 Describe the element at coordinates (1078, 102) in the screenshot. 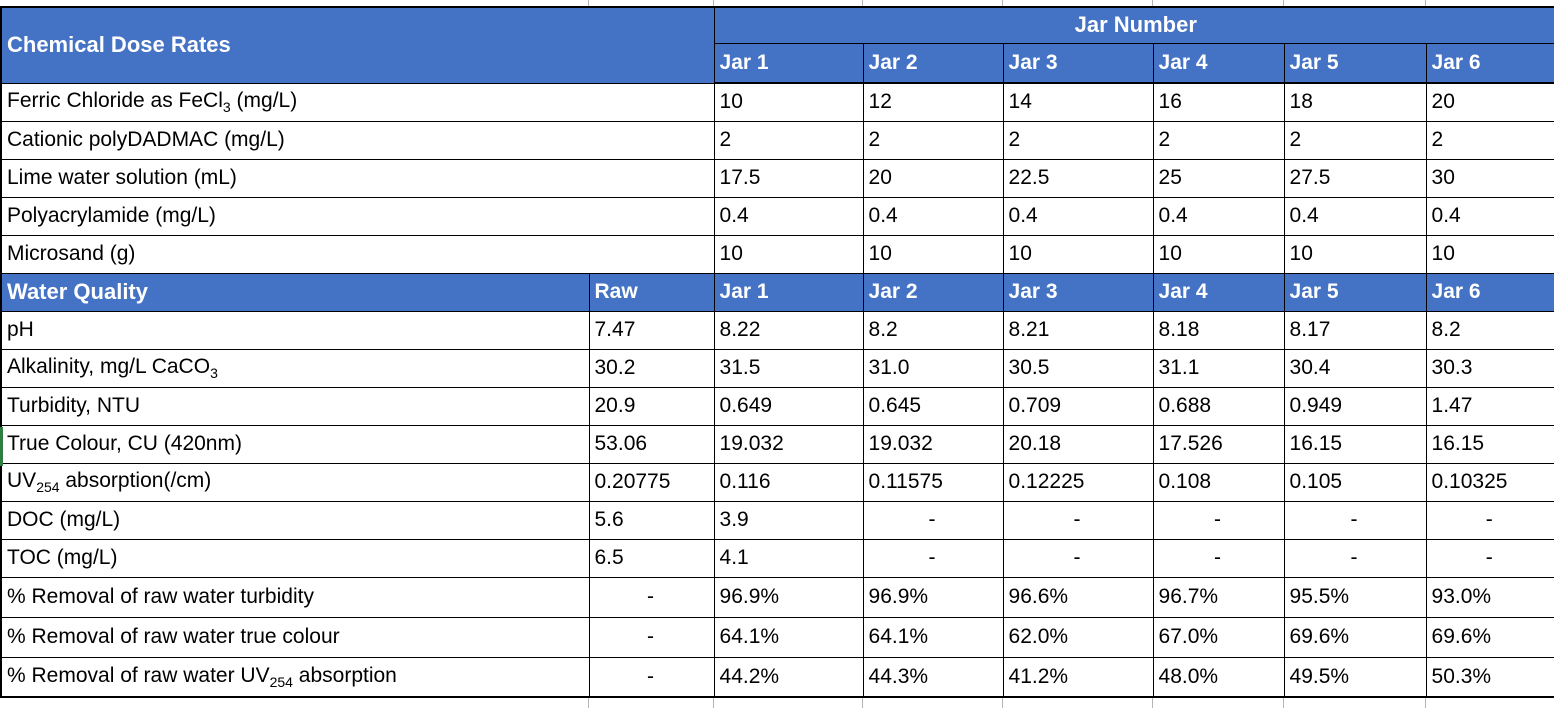

I see `cell: 14` at that location.